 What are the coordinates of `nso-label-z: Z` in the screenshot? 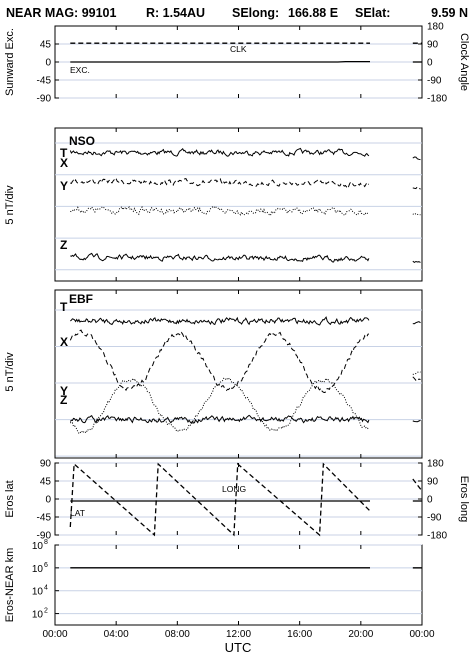 It's located at (63, 245).